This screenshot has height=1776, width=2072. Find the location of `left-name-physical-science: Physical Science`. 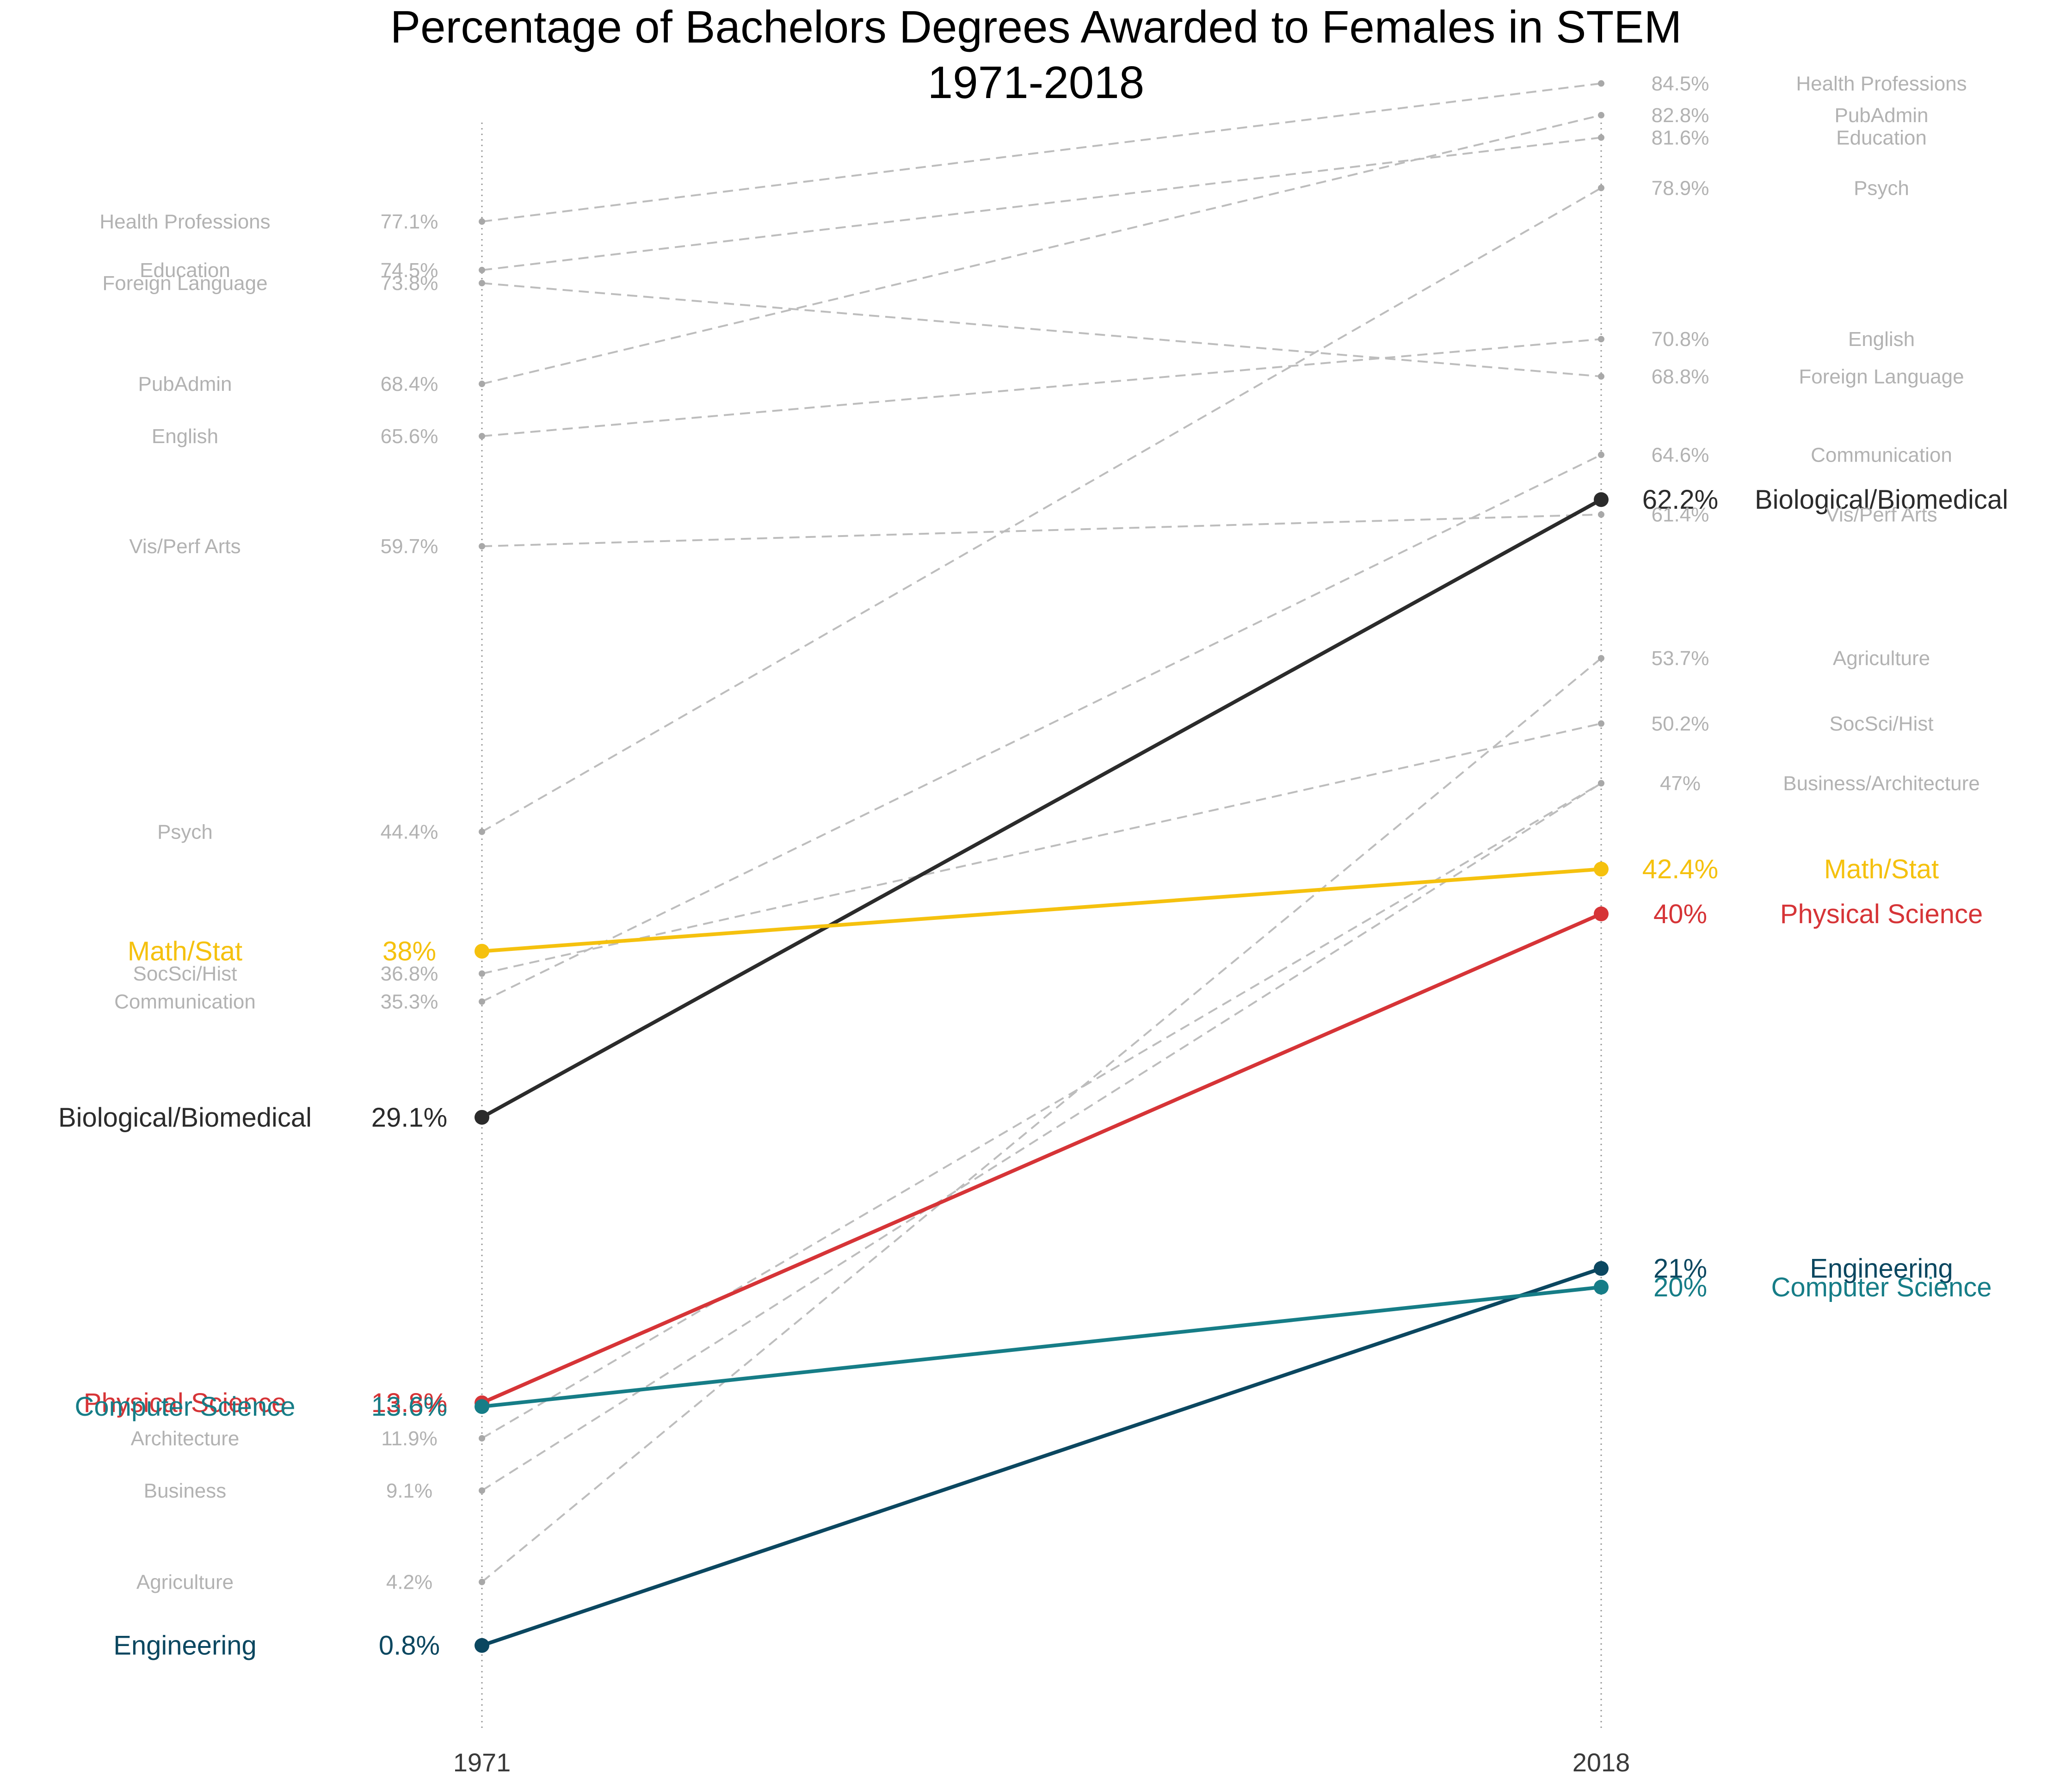

left-name-physical-science: Physical Science is located at coordinates (185, 1403).